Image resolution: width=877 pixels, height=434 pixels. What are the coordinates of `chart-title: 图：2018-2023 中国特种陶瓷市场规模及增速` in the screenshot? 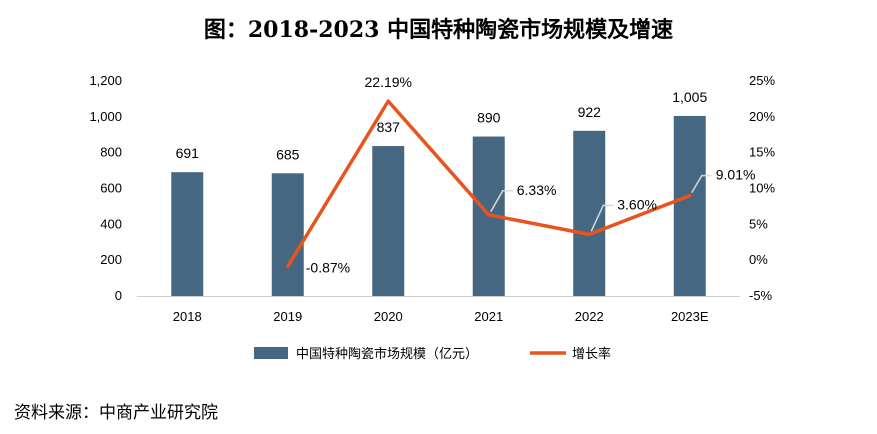 It's located at (438, 30).